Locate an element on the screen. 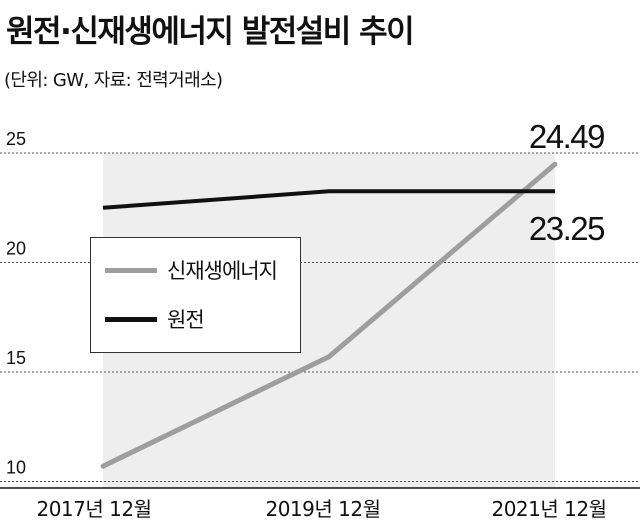 This screenshot has width=640, height=524. y-tick-label: 15 is located at coordinates (16, 358).